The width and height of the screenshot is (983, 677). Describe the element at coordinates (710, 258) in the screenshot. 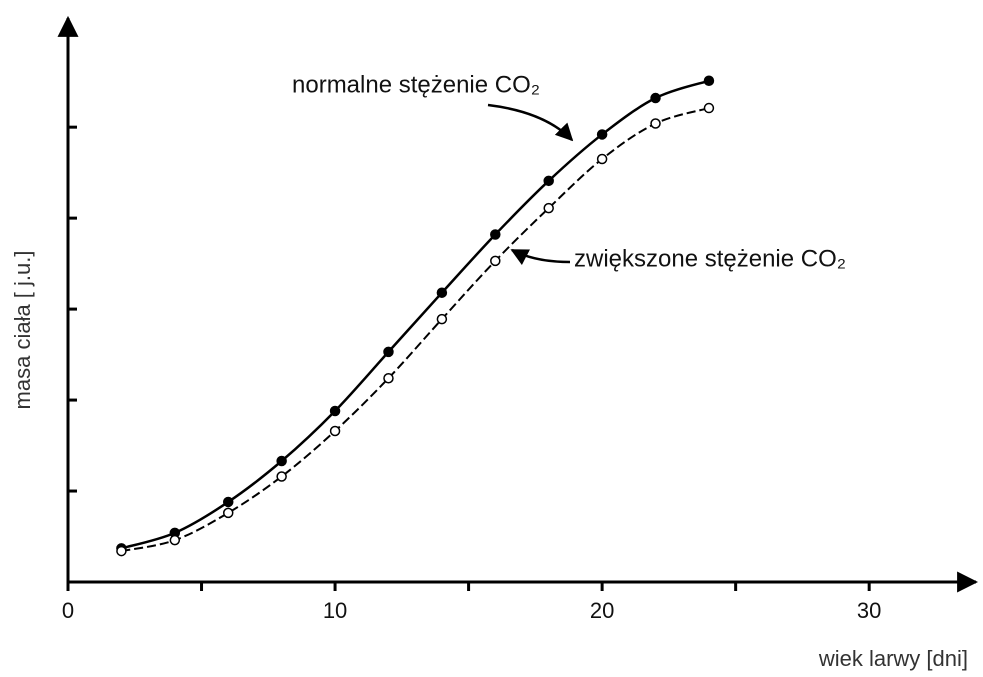

I see `series-label: zwiększone stężenie CO₂` at that location.